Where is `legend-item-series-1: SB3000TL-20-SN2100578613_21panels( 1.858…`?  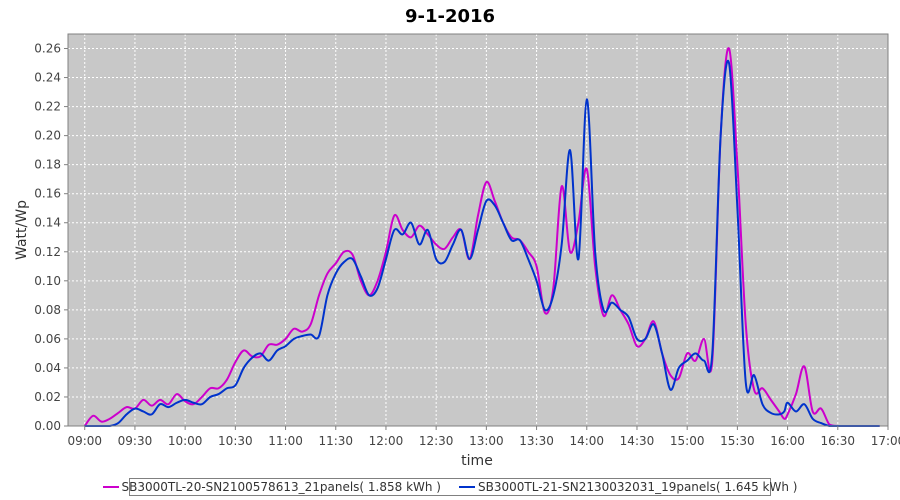 legend-item-series-1: SB3000TL-20-SN2100578613_21panels( 1.858… is located at coordinates (271, 487).